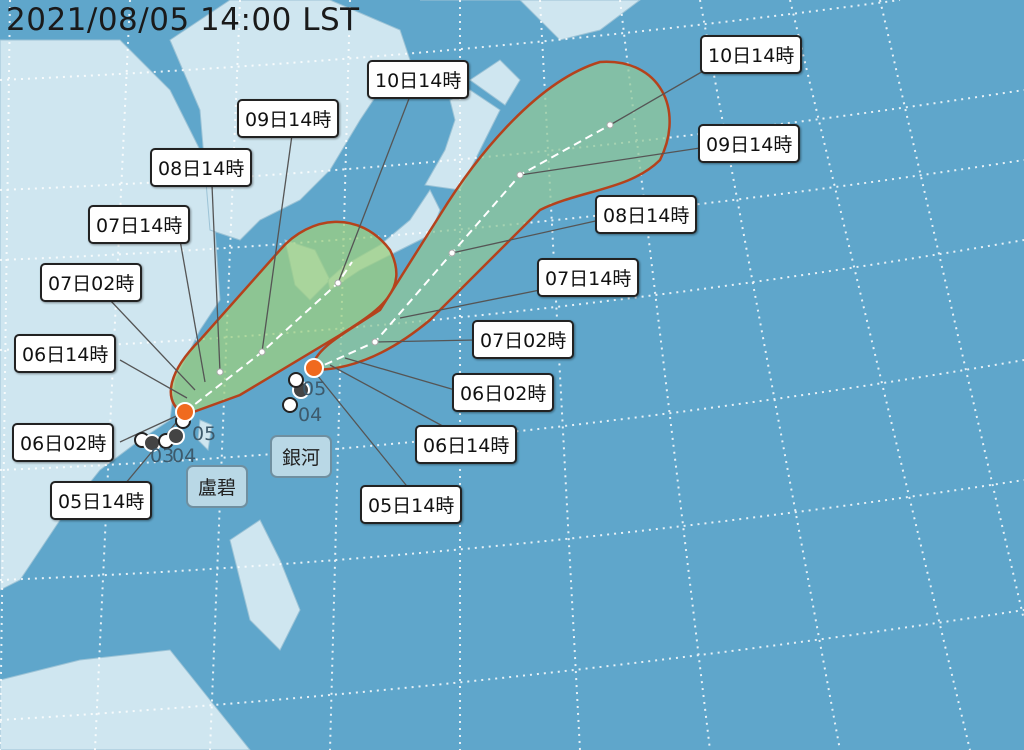 The image size is (1024, 750). Describe the element at coordinates (185, 412) in the screenshot. I see `current-position-lupit` at that location.